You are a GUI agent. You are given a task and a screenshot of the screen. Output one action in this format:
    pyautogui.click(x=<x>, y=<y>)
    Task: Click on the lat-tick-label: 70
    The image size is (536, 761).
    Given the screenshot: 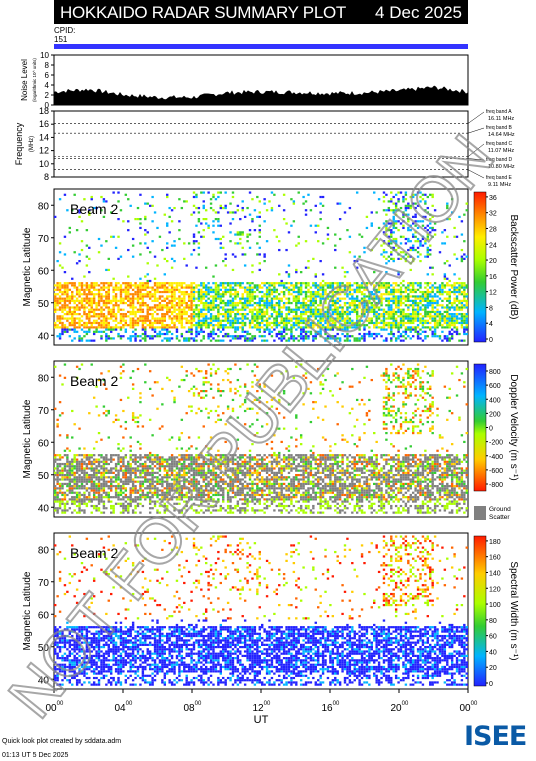 What is the action you would take?
    pyautogui.click(x=44, y=239)
    